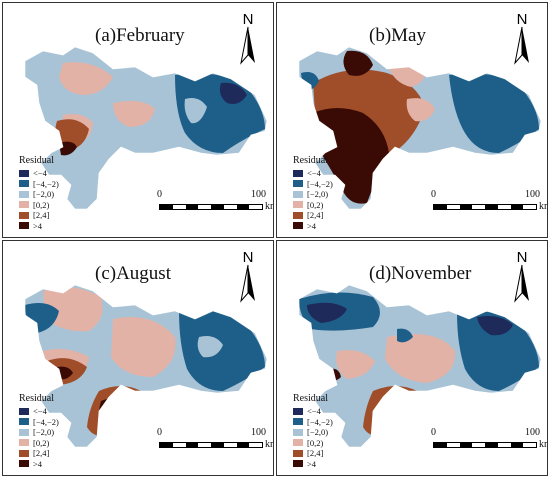 The height and width of the screenshot is (477, 550). What do you see at coordinates (313, 205) in the screenshot?
I see `legend-item: [0,2)` at bounding box center [313, 205].